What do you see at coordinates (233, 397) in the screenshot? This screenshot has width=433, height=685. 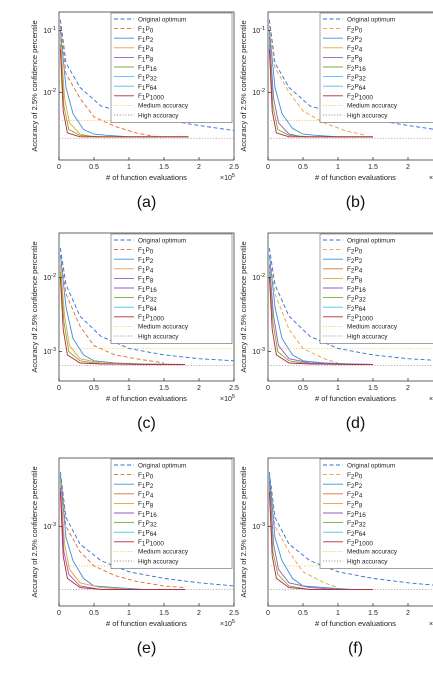 I see `x-exponent-power: 5` at bounding box center [233, 397].